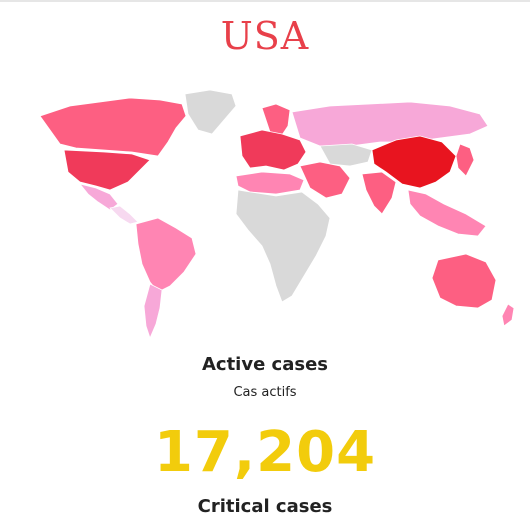 Image resolution: width=530 pixels, height=530 pixels. What do you see at coordinates (265, 364) in the screenshot?
I see `active-cases-label: Active cases` at bounding box center [265, 364].